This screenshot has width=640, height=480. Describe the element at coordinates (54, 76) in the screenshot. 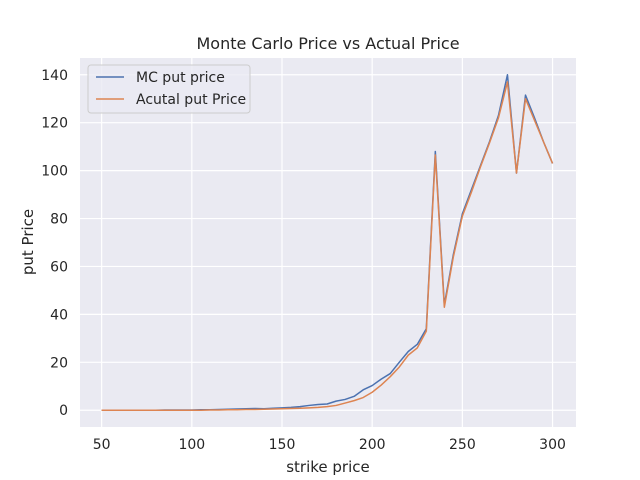

I see `y-tick-label: 140` at that location.